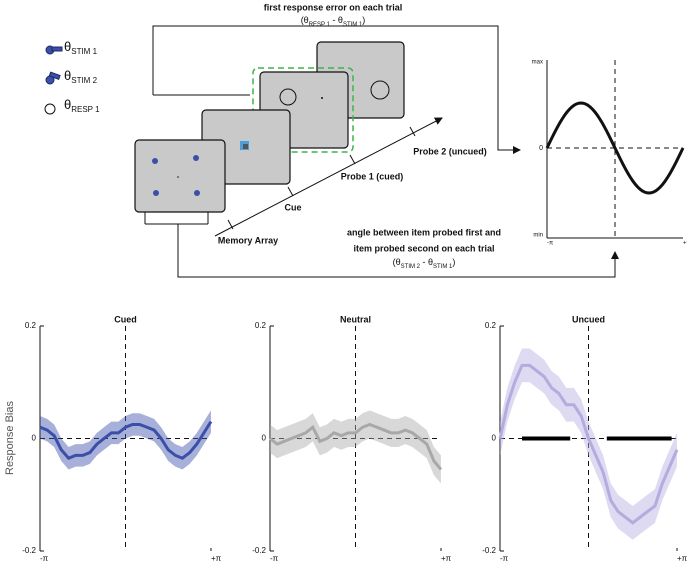 Image resolution: width=687 pixels, height=565 pixels. What do you see at coordinates (615, 148) in the screenshot?
I see `schematic-curve` at bounding box center [615, 148].